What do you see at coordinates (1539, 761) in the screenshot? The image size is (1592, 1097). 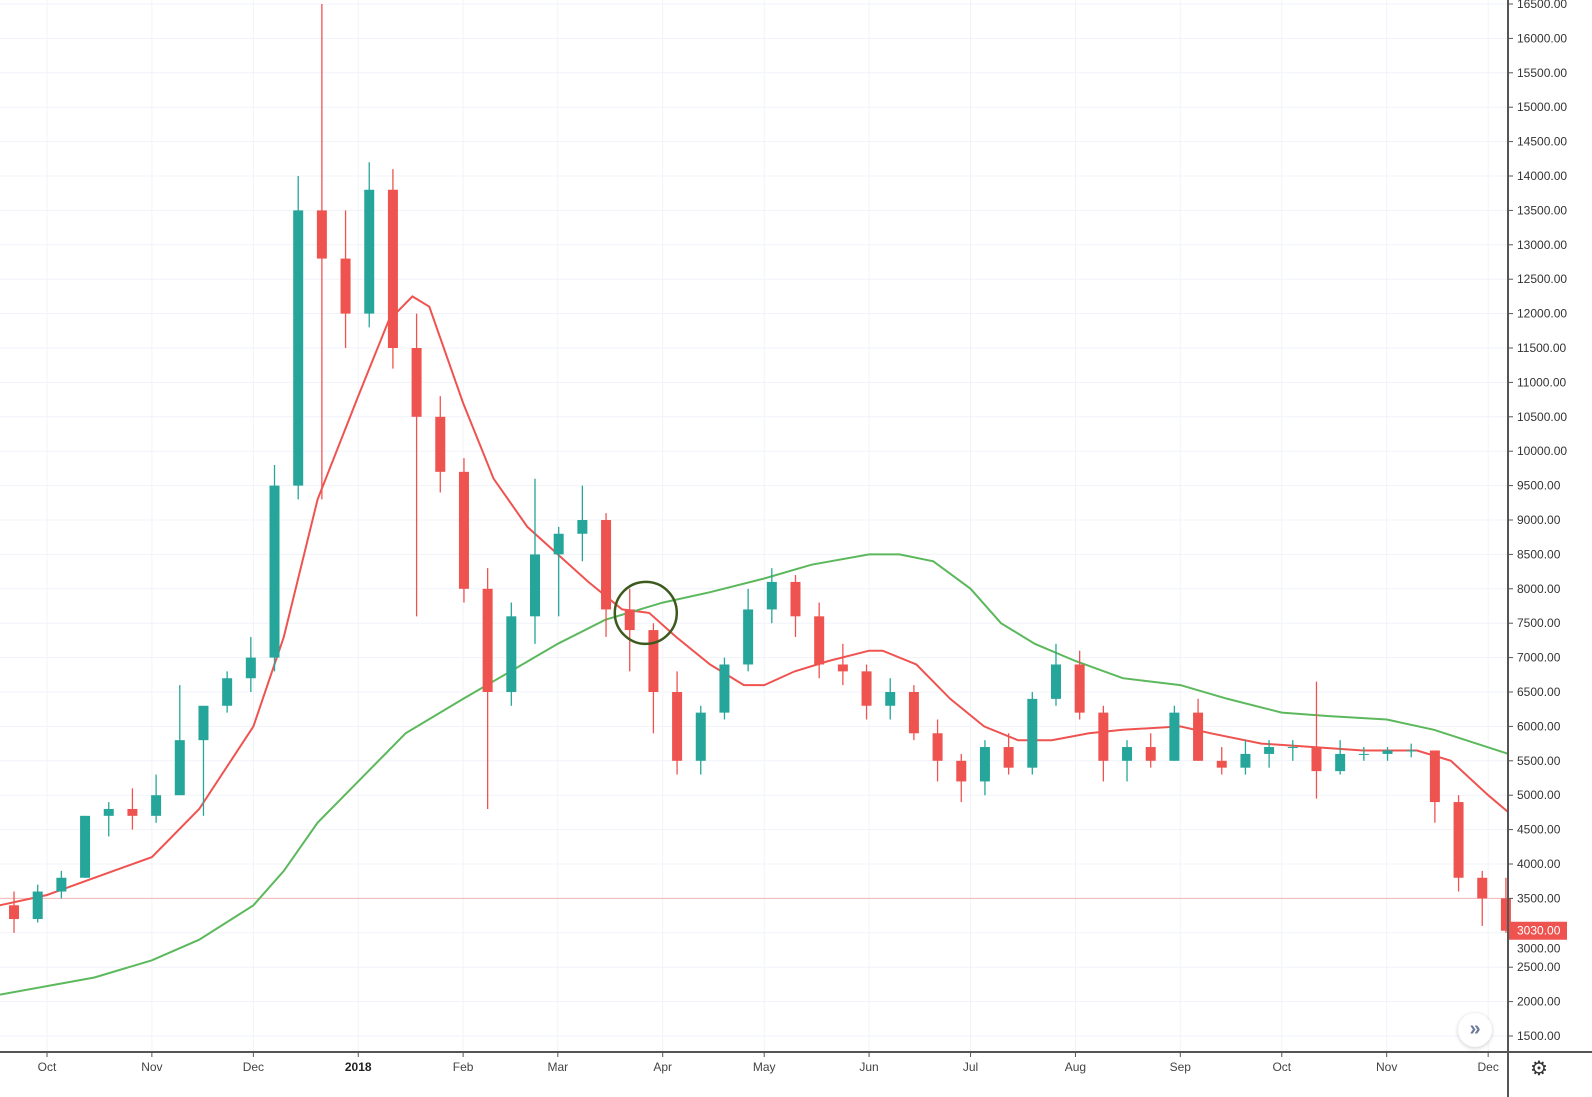 I see `y-tick-label: 5500.00` at bounding box center [1539, 761].